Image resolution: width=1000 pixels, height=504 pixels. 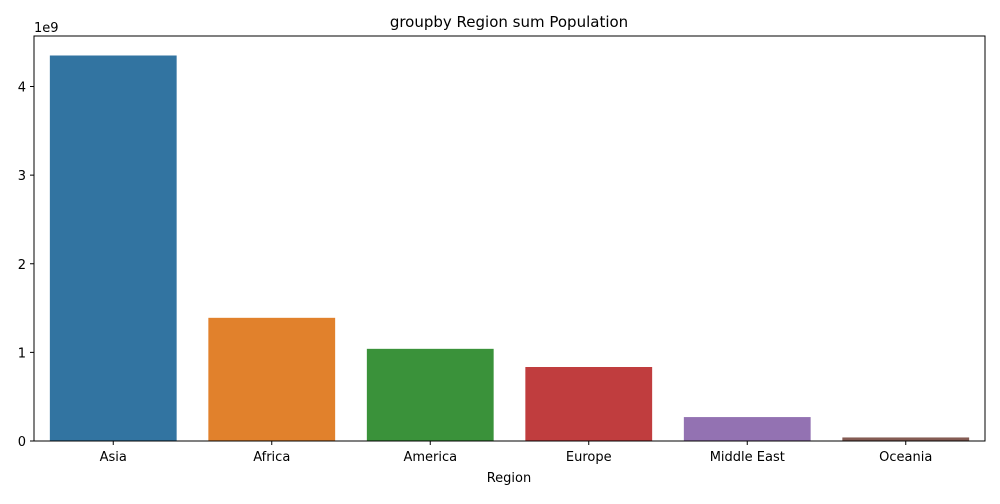 I want to click on y-tick-label: 4, so click(x=22, y=88).